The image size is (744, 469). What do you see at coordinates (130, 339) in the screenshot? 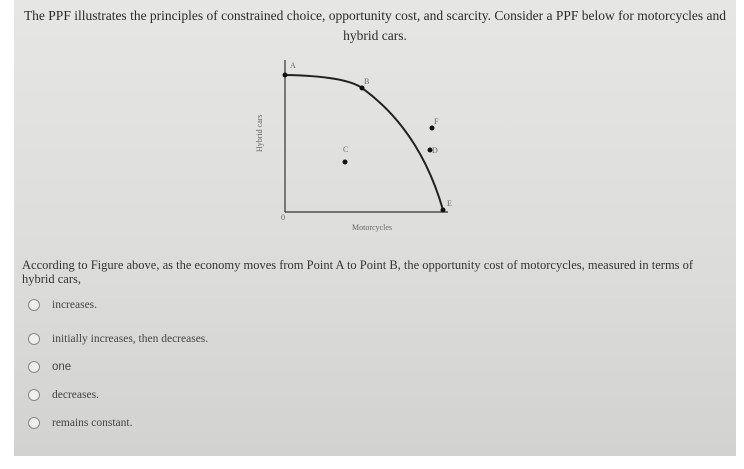
I see `option-text: initially increases, then decreases.` at bounding box center [130, 339].